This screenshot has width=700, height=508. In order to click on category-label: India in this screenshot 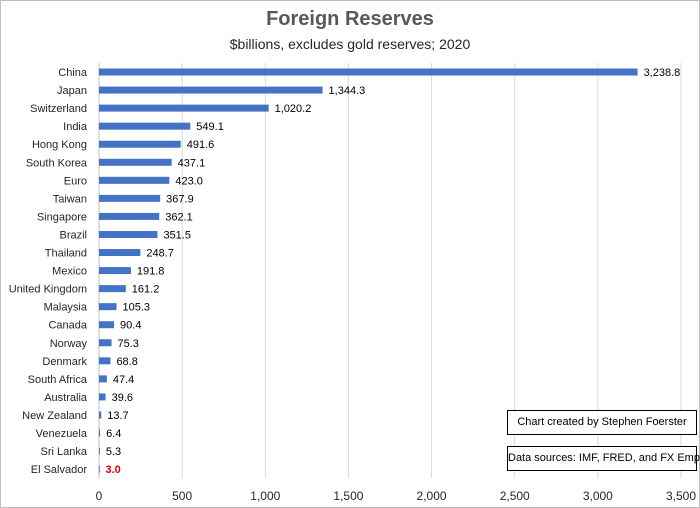, I will do `click(75, 127)`.